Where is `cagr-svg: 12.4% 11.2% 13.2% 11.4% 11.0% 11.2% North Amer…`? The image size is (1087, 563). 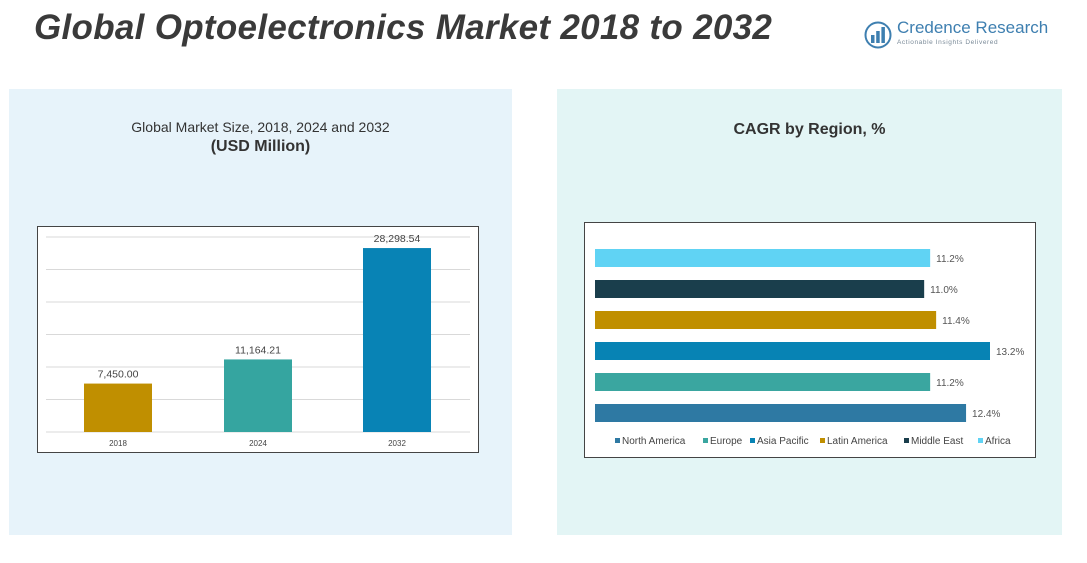 cagr-svg: 12.4% 11.2% 13.2% 11.4% 11.0% 11.2% North Amer… is located at coordinates (809, 348).